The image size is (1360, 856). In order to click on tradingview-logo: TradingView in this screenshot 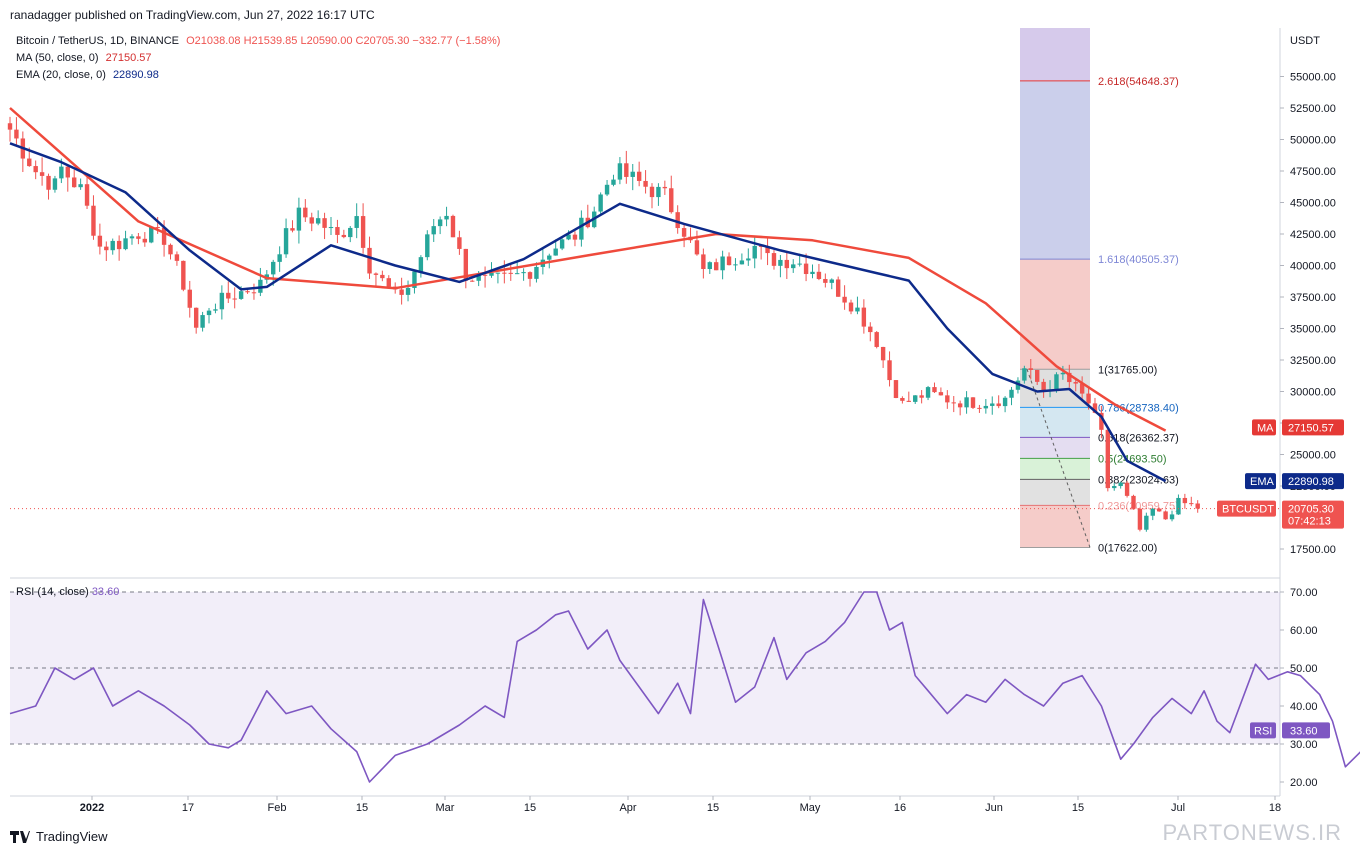, I will do `click(59, 836)`.